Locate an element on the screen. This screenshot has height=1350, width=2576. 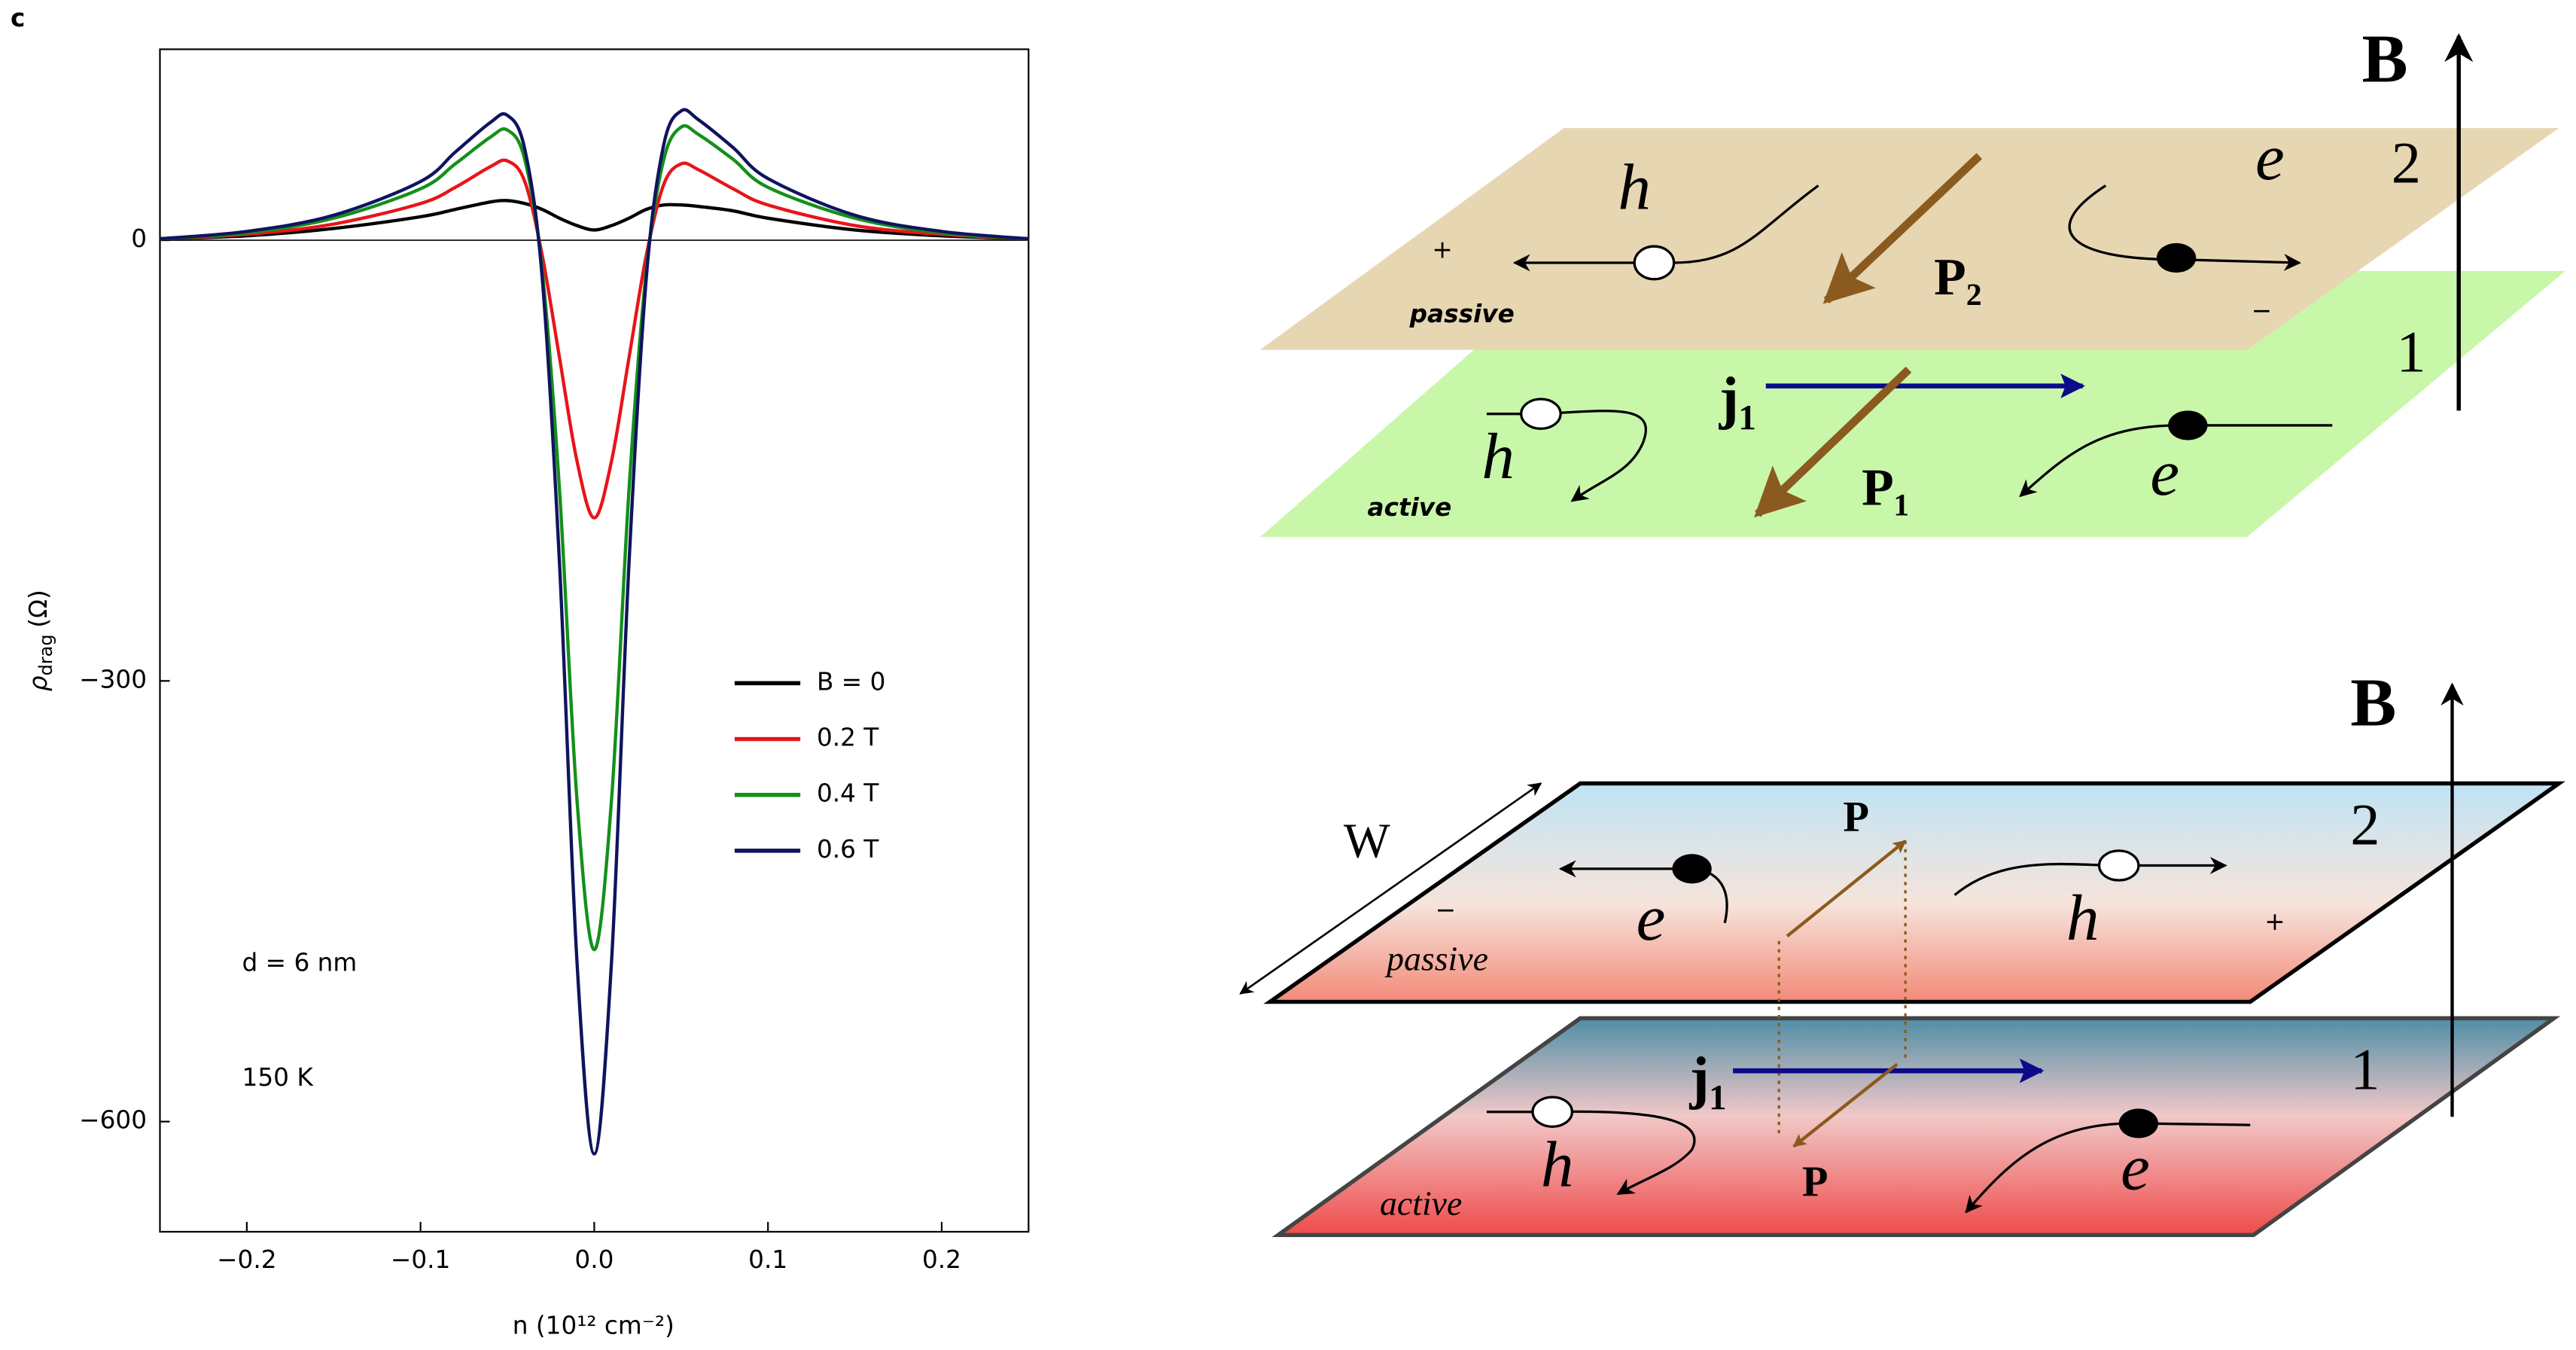
y-axis-label: ρdrag (Ω) is located at coordinates (40, 640).